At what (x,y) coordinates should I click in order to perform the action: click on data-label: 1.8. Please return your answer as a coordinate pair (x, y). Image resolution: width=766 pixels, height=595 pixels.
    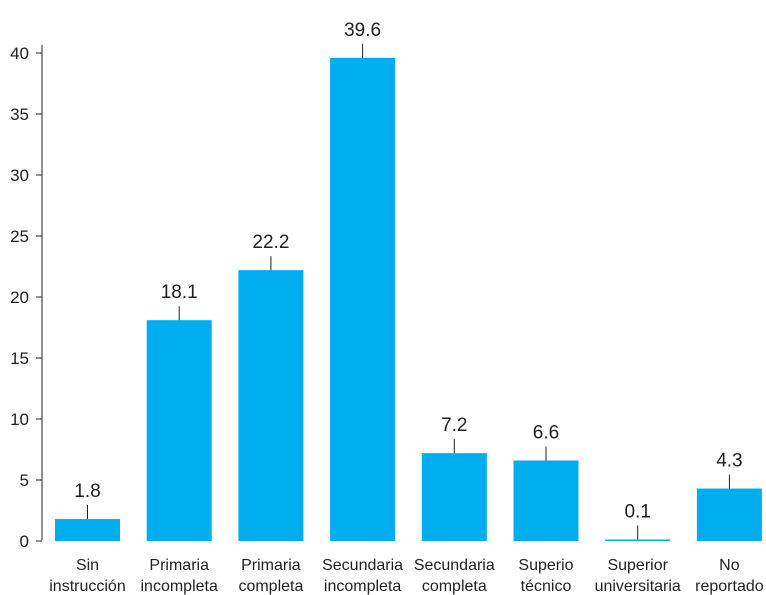
    Looking at the image, I should click on (87, 491).